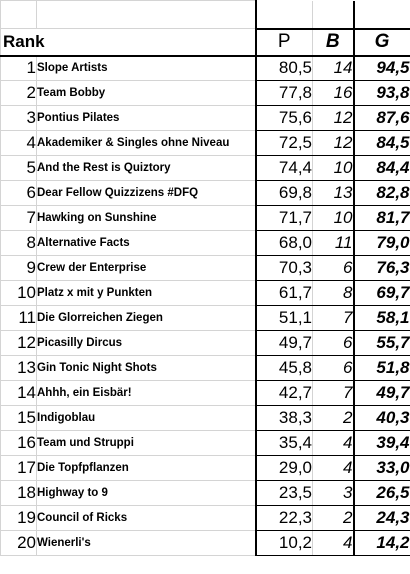 Image resolution: width=410 pixels, height=574 pixels. I want to click on team-name-cell: Team und Struppi, so click(146, 443).